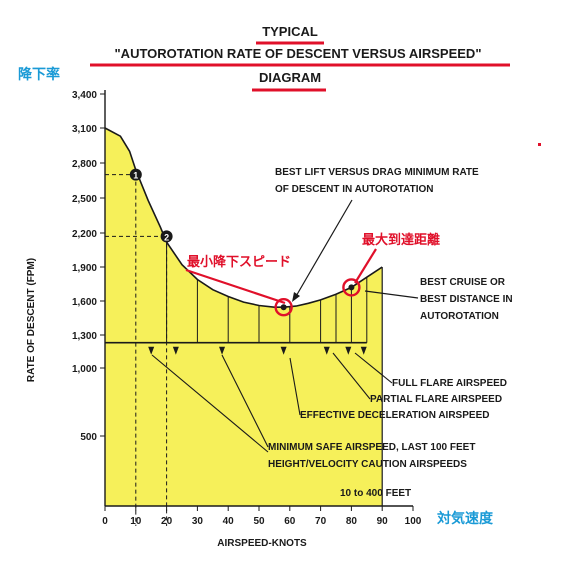 This screenshot has width=576, height=566. Describe the element at coordinates (449, 383) in the screenshot. I see `full-flare-label: FULL FLARE AIRSPEED` at that location.